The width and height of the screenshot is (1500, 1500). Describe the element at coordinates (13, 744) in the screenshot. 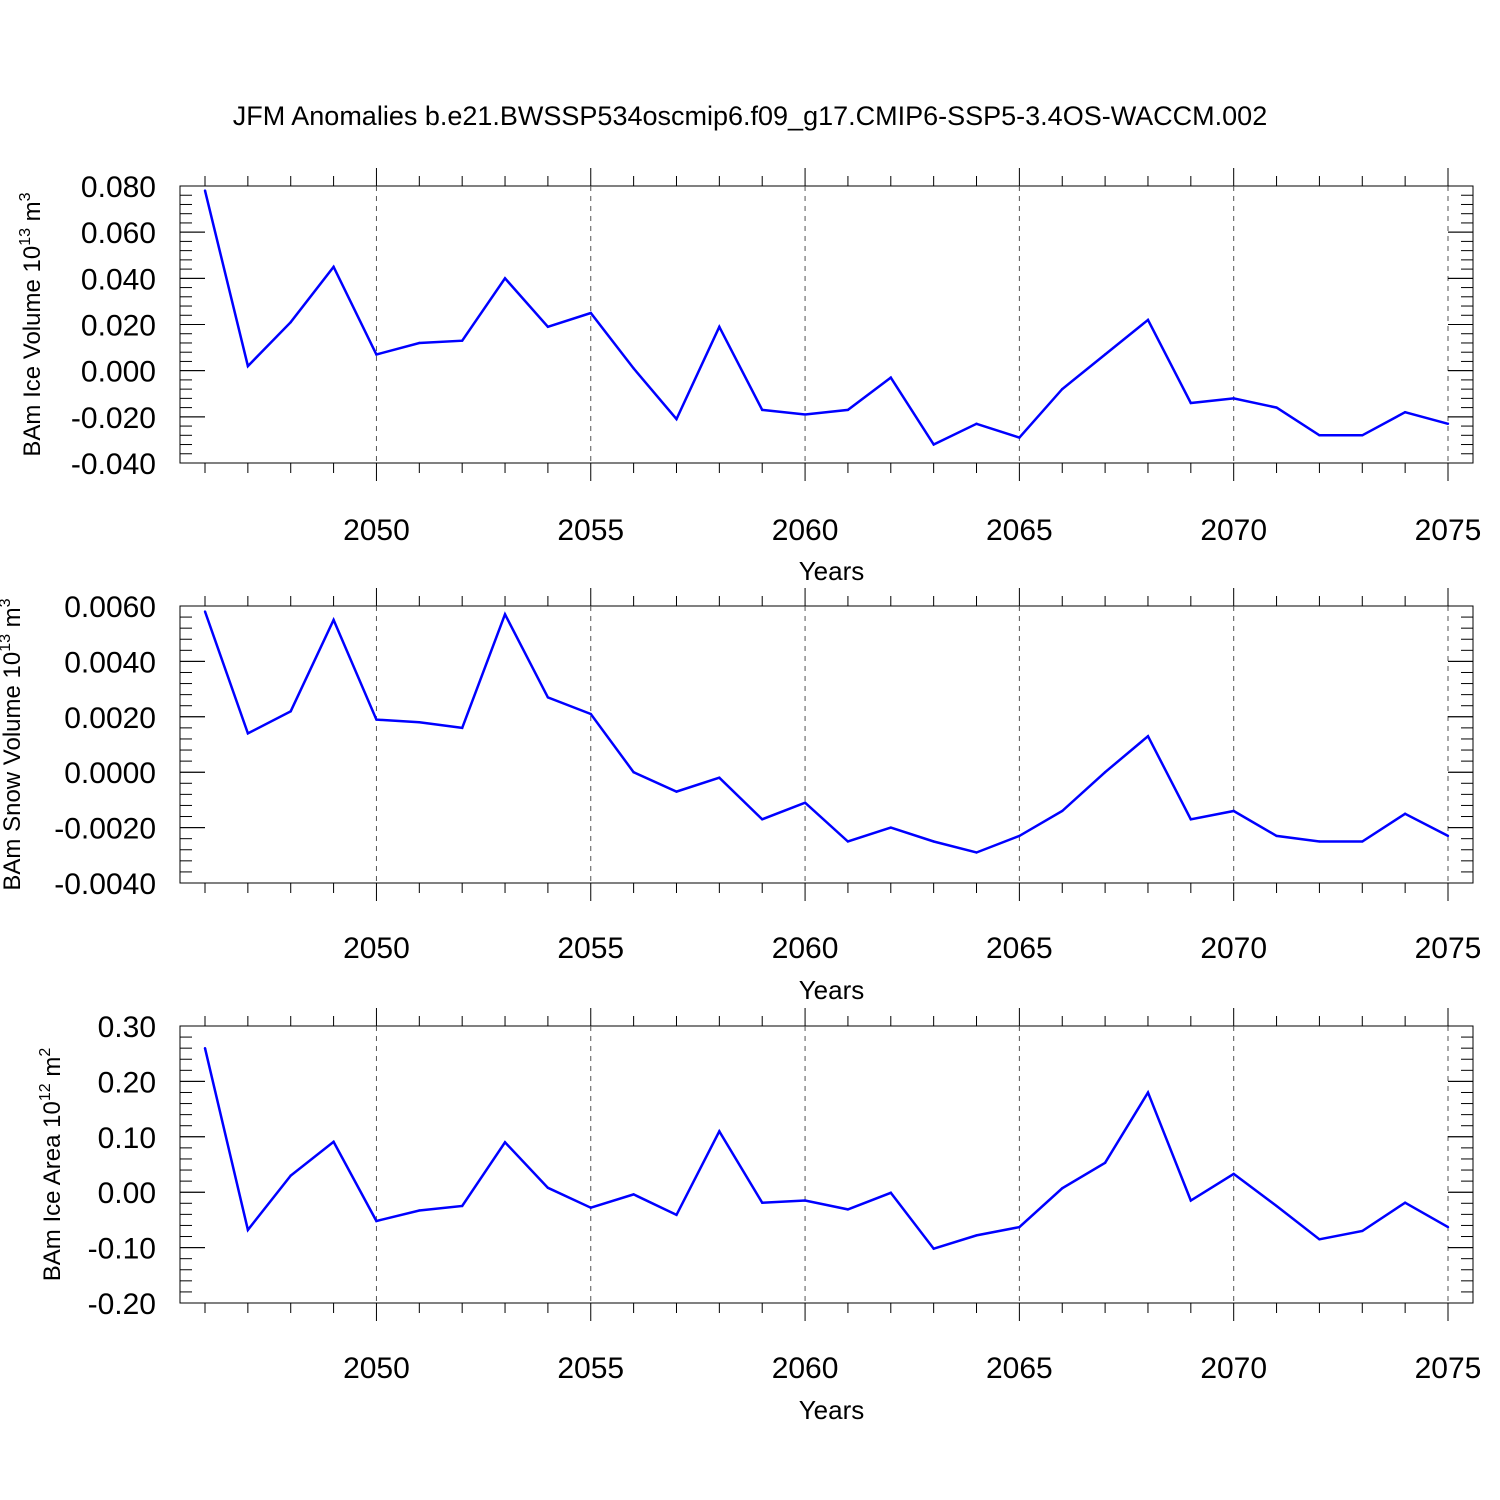

I see `y-axis-label: BAm Snow Volume 1013 m3` at that location.